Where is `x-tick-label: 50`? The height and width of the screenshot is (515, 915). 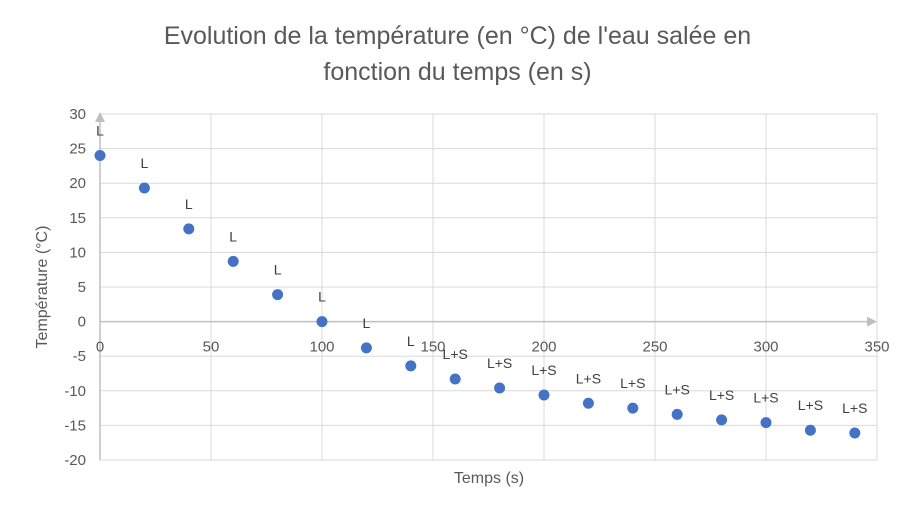 x-tick-label: 50 is located at coordinates (211, 347).